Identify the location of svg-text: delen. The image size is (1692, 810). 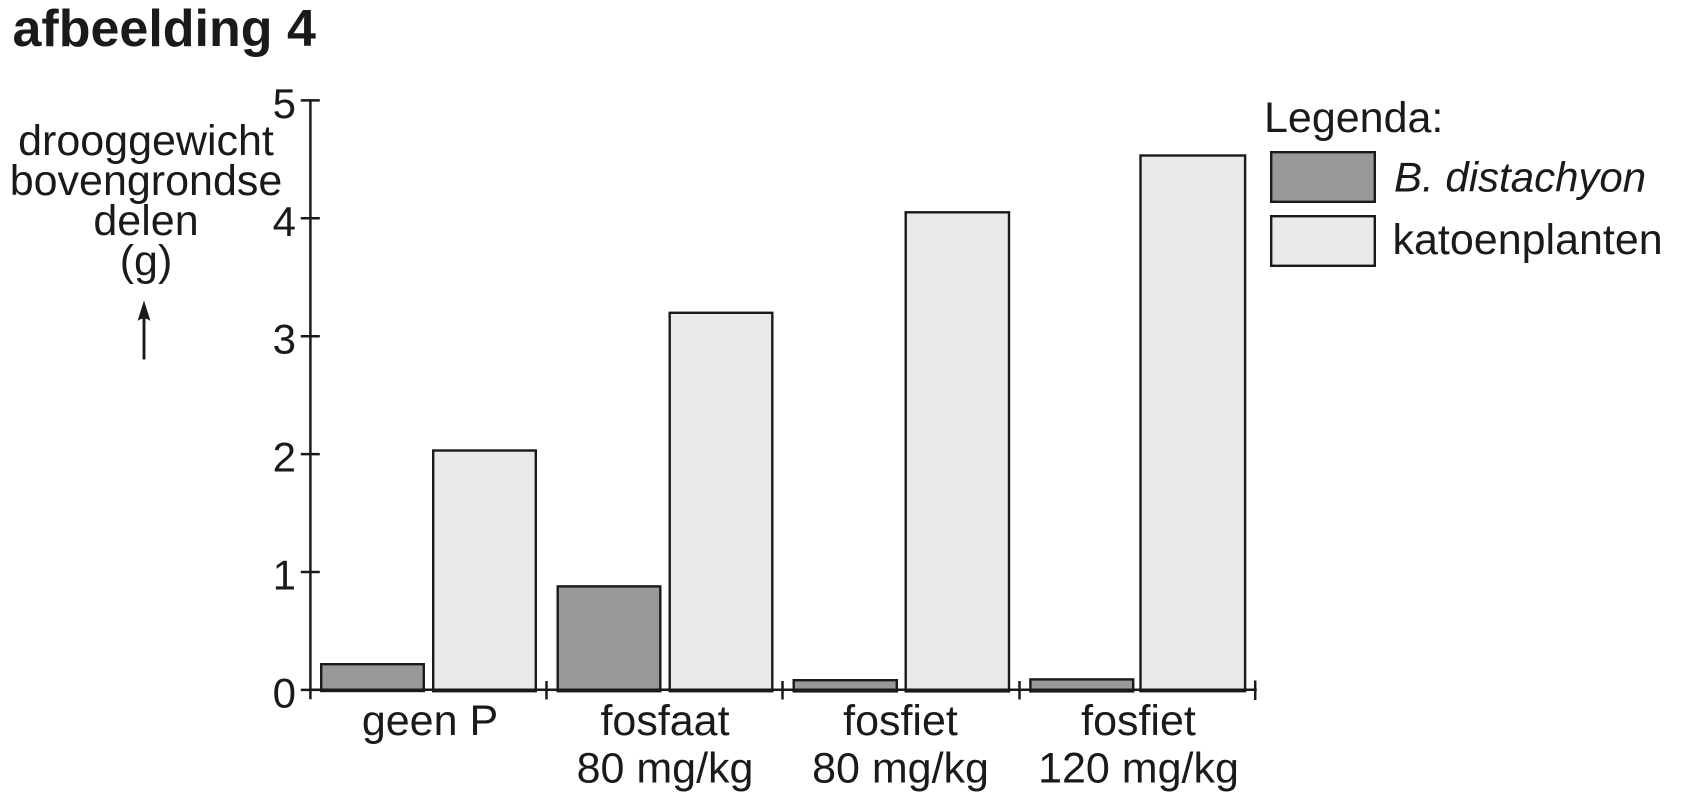
(145, 221).